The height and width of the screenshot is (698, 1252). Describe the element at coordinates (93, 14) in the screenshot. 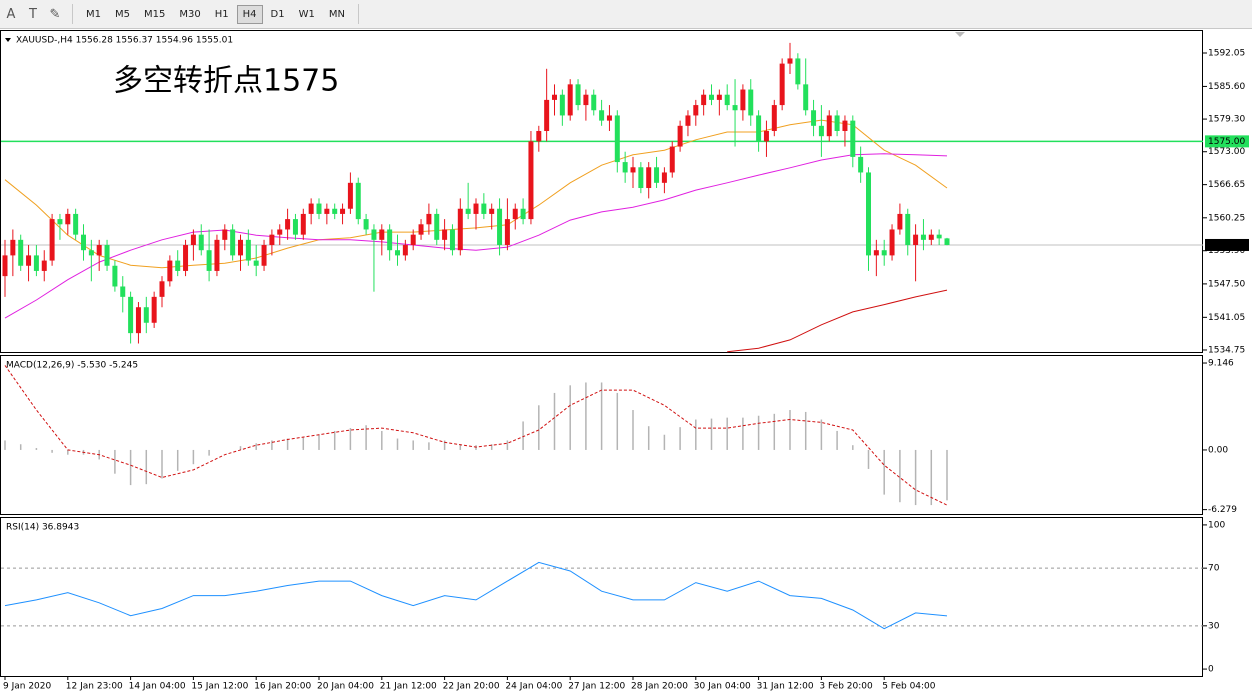

I see `timeframe-button: M1` at that location.